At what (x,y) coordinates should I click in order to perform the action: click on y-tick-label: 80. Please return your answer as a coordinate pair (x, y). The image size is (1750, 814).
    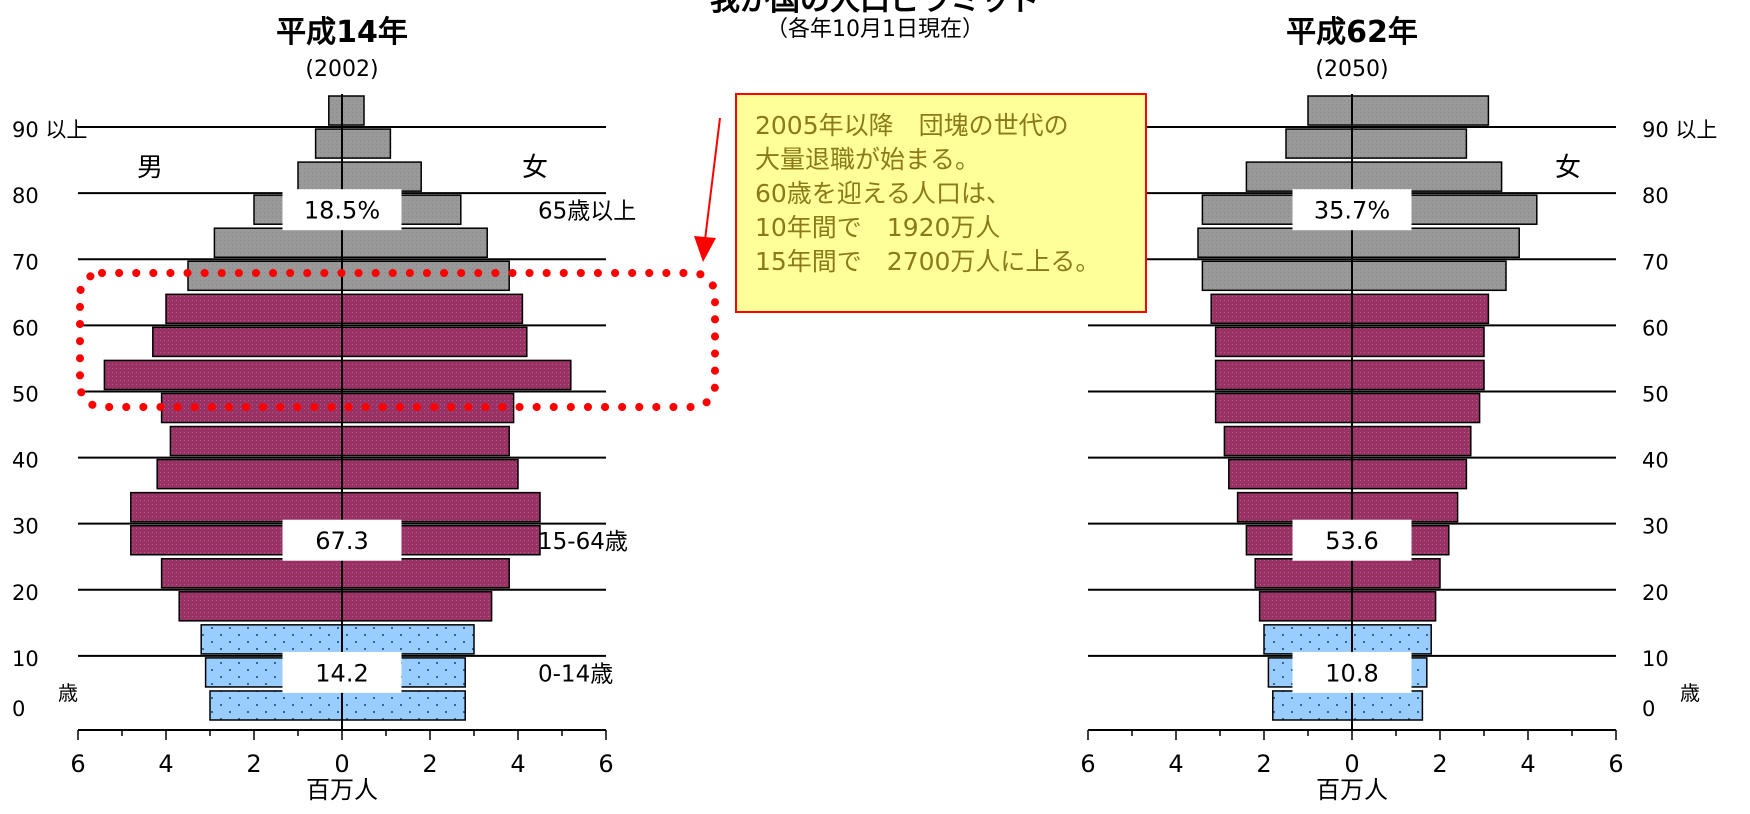
    Looking at the image, I should click on (1655, 196).